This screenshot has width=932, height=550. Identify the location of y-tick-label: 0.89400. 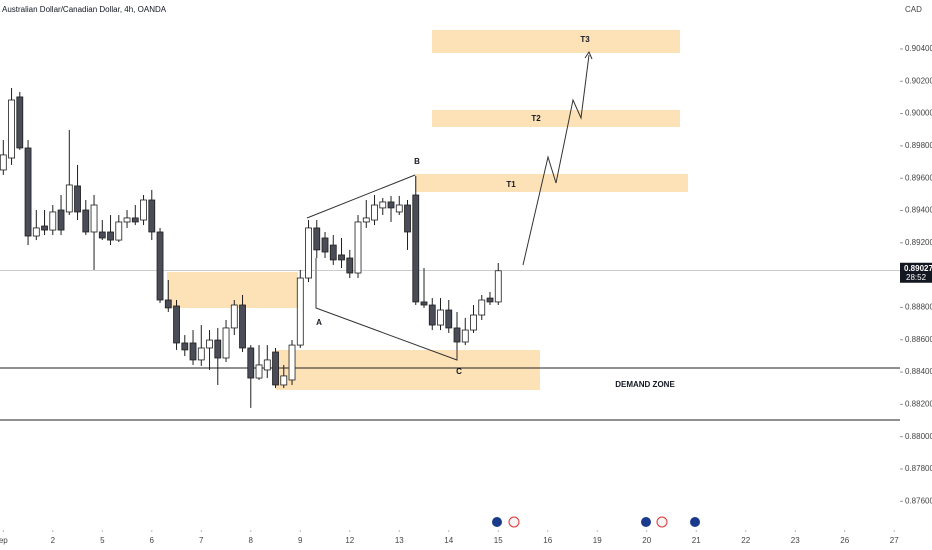
(918, 210).